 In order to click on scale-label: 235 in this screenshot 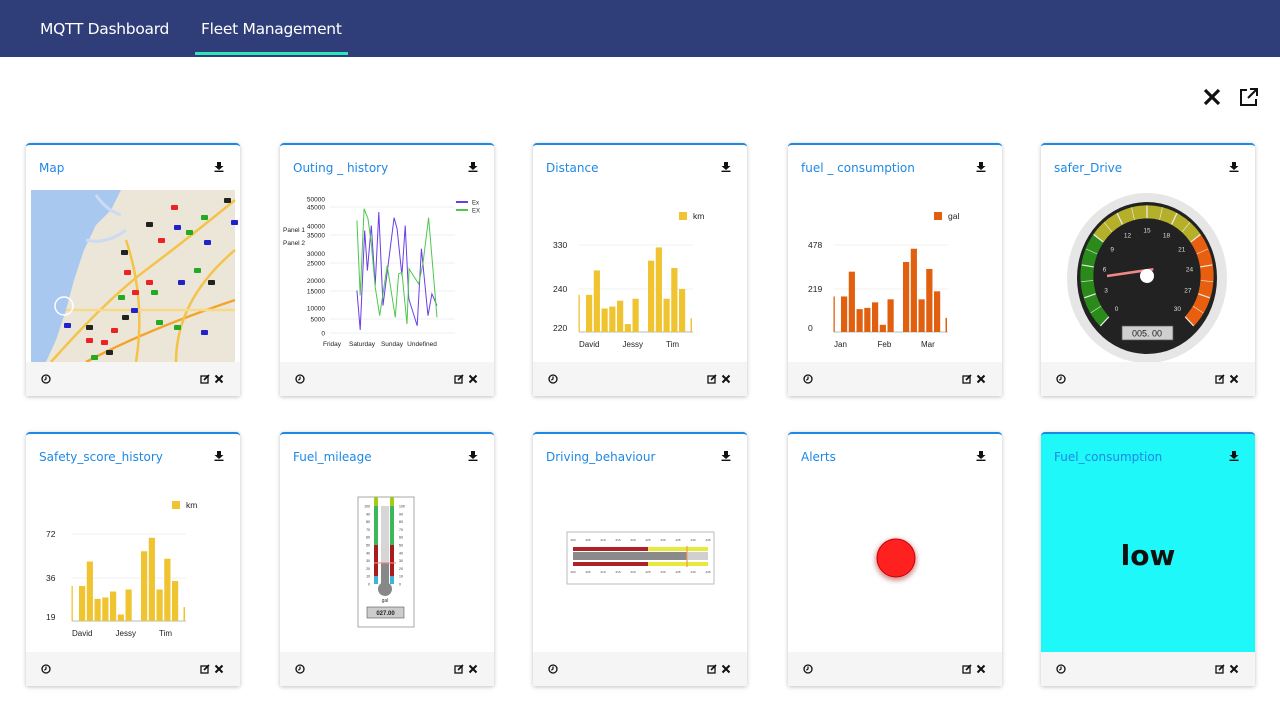, I will do `click(677, 572)`.